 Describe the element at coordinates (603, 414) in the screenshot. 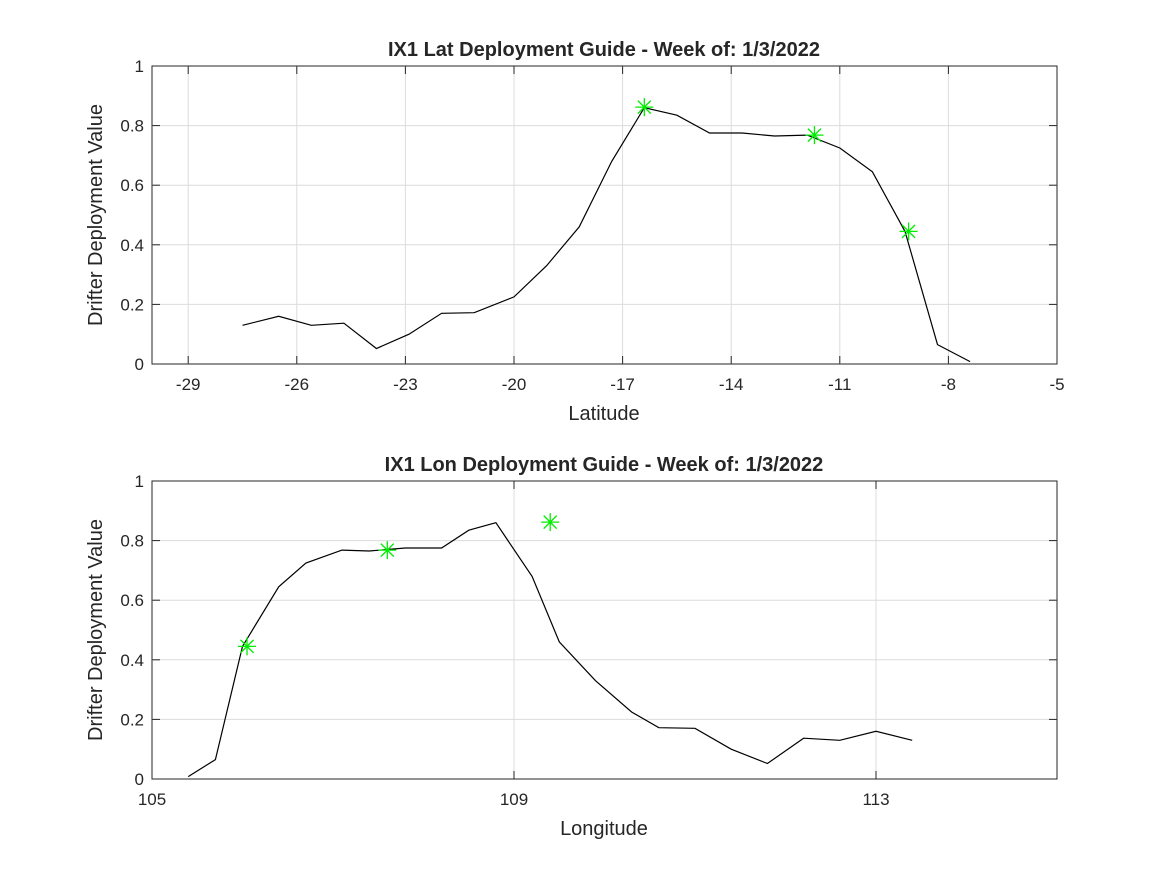

I see `x-axis-label: Latitude` at that location.